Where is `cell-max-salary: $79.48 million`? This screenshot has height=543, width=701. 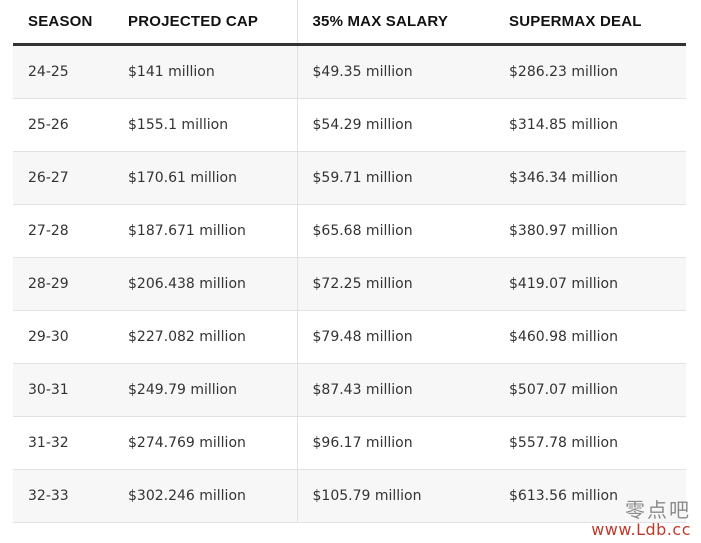 cell-max-salary: $79.48 million is located at coordinates (395, 337).